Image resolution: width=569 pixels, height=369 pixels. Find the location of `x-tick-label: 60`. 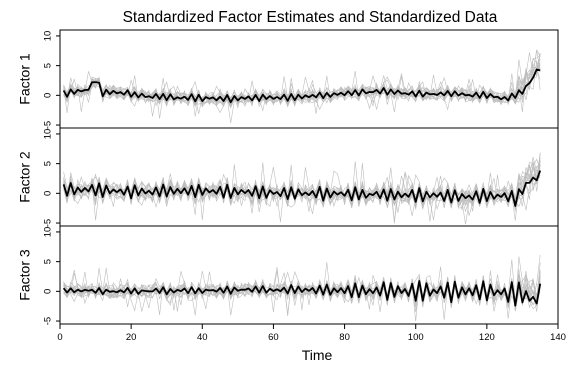

x-tick-label: 60 is located at coordinates (273, 337).